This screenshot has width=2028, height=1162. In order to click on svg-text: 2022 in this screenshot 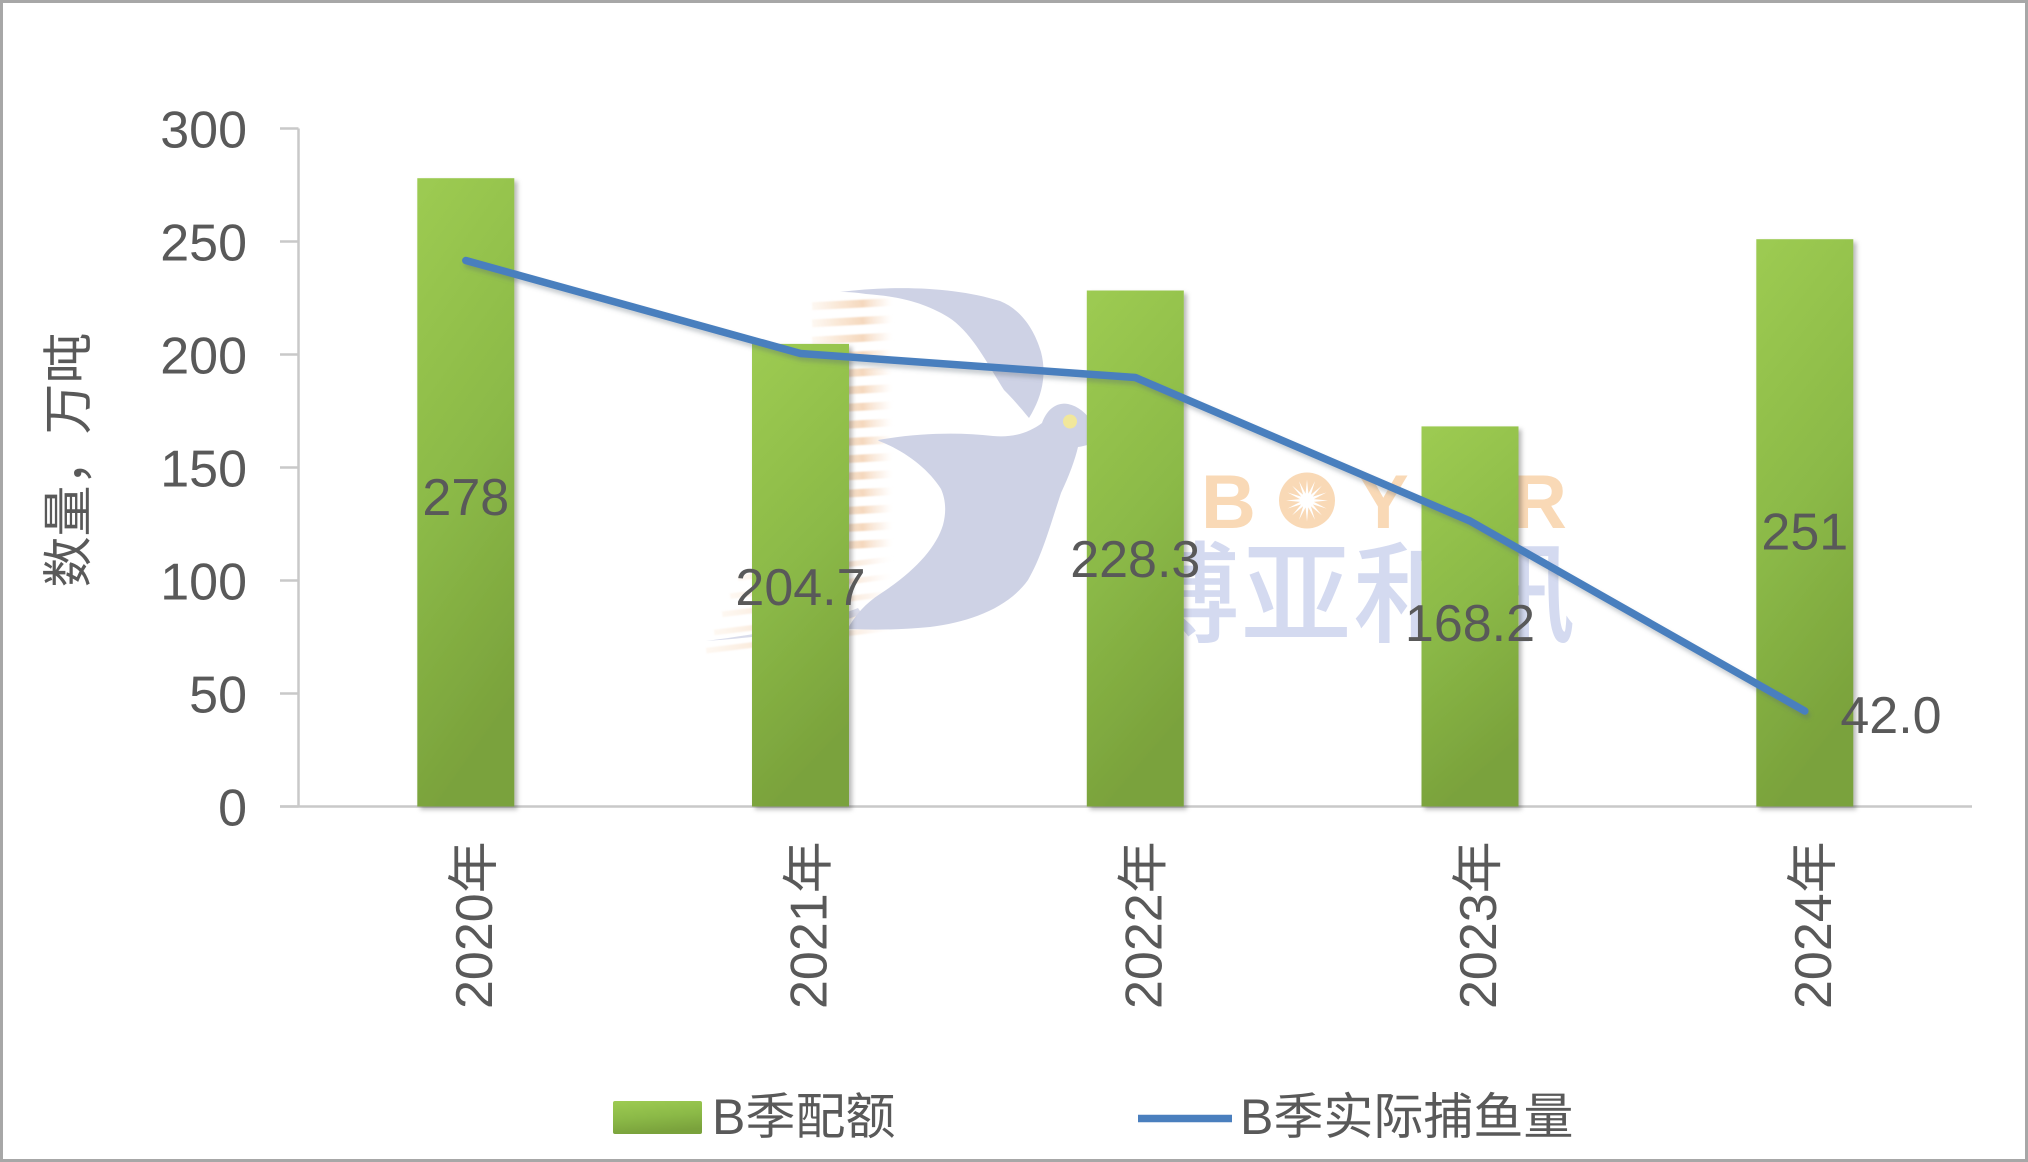, I will do `click(1144, 951)`.